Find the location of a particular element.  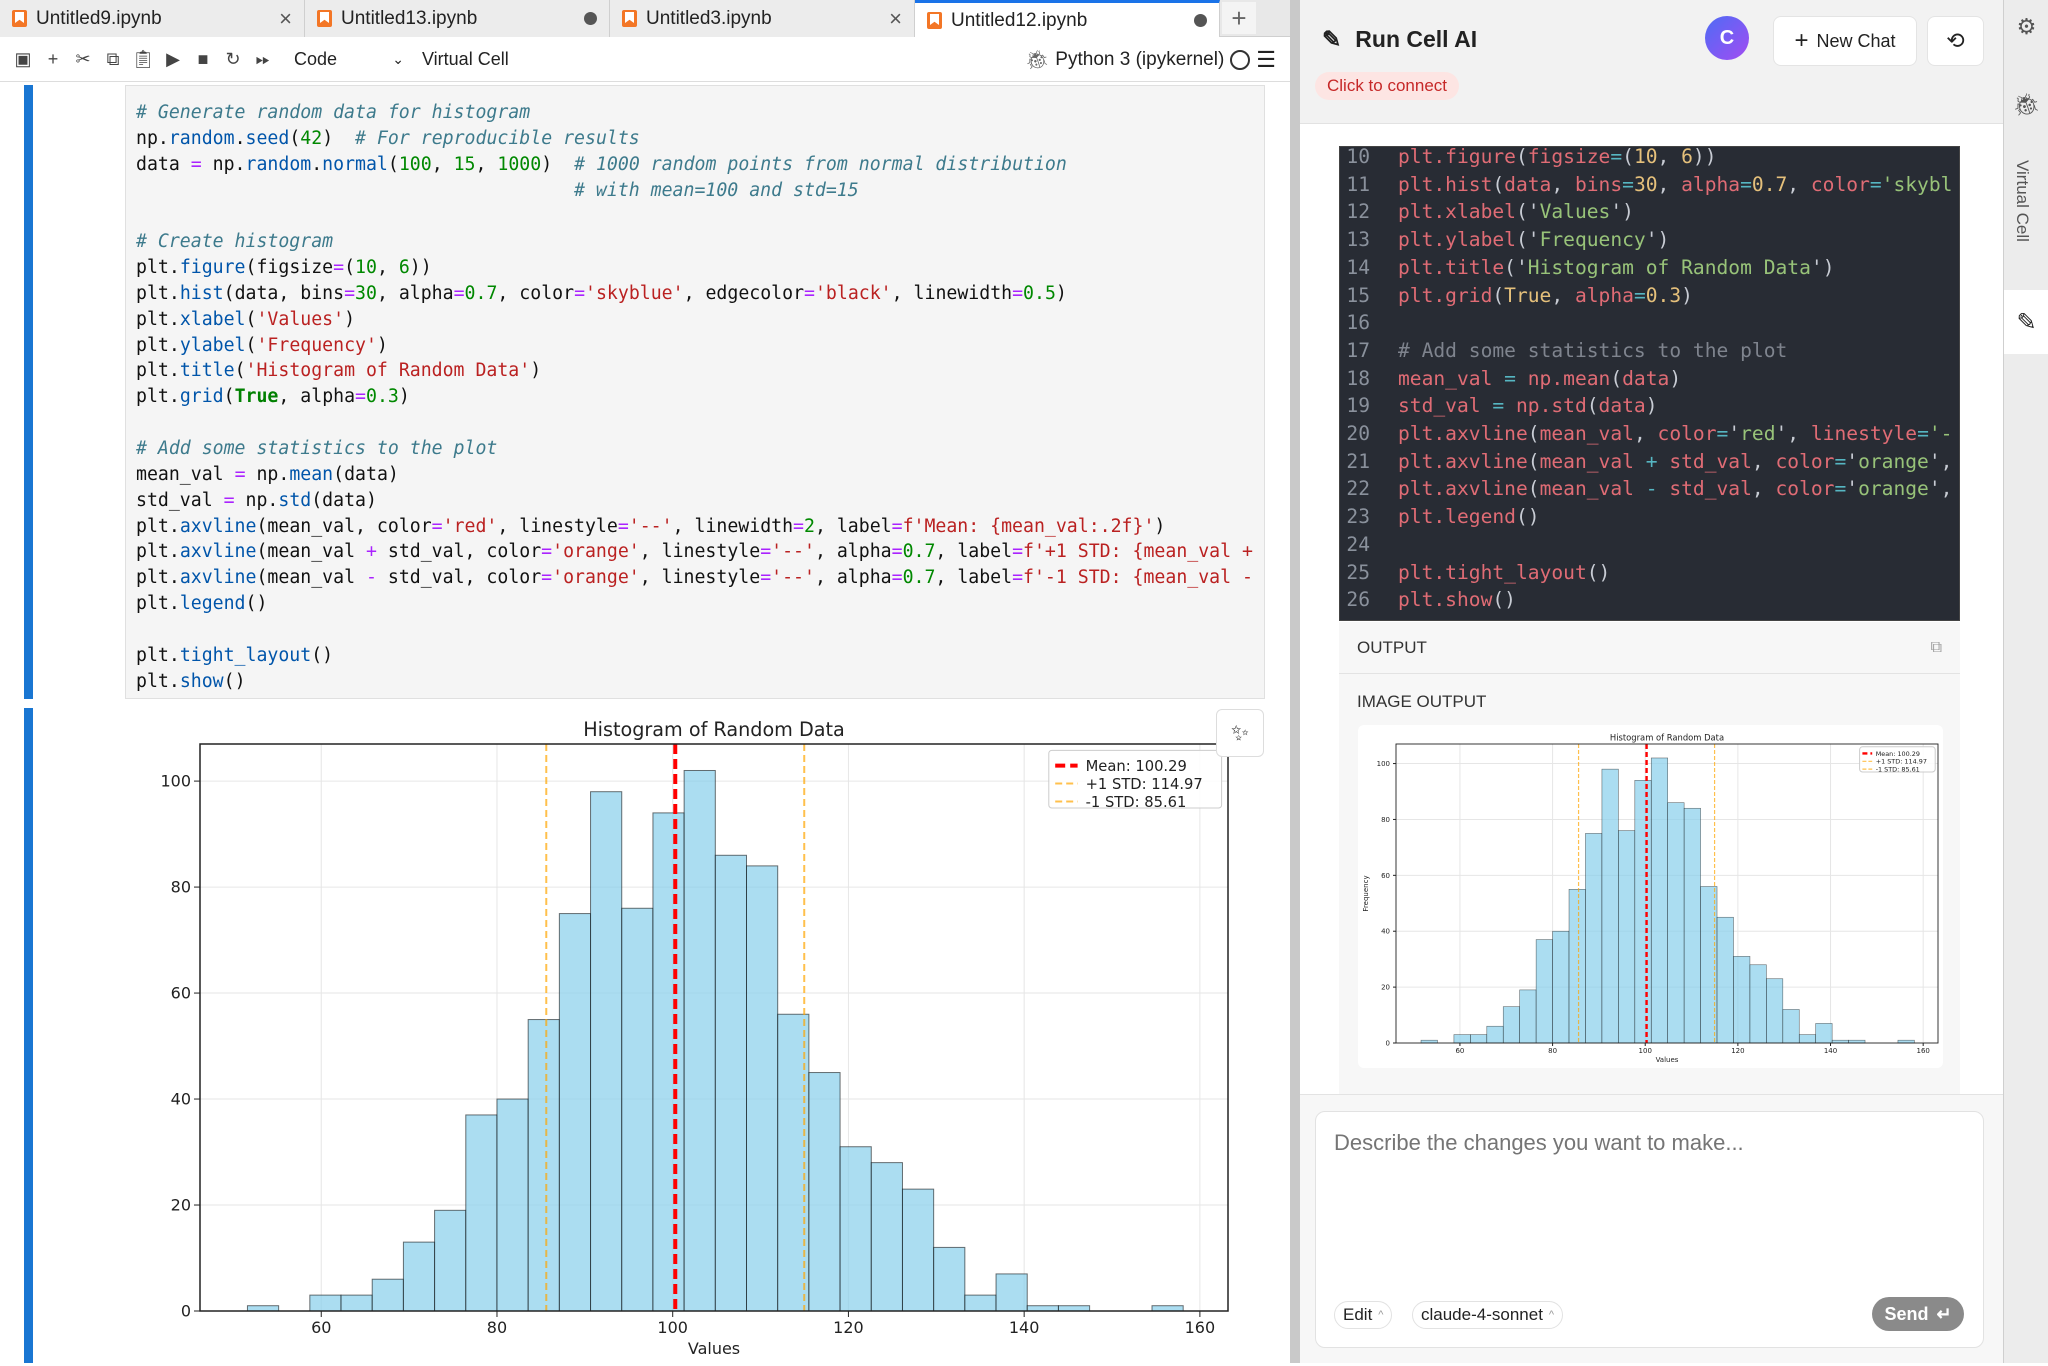

send-button: Send ↵ is located at coordinates (1918, 1314).